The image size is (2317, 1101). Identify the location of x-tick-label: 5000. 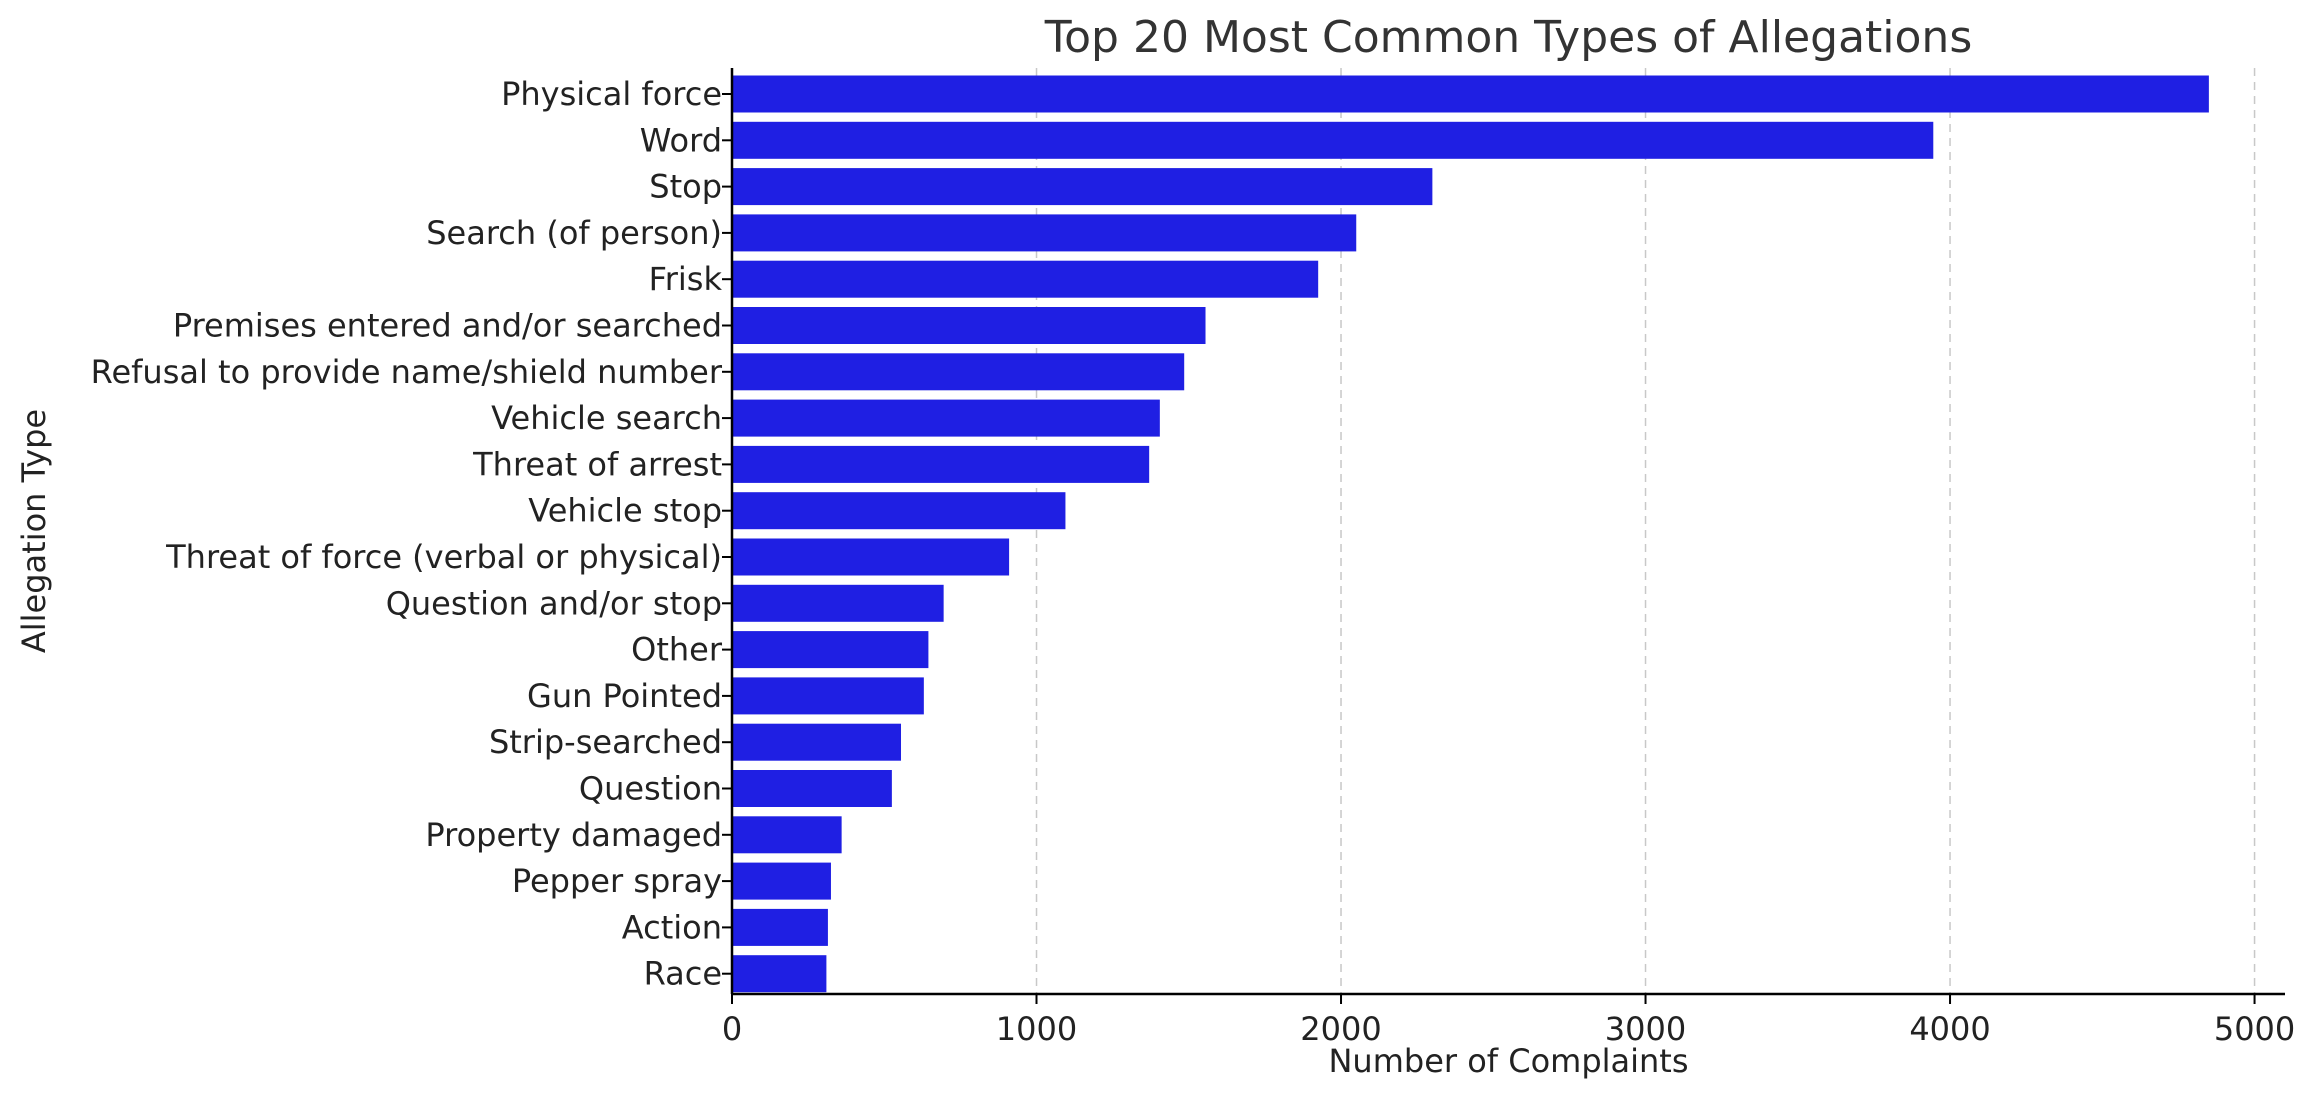
(2254, 1029).